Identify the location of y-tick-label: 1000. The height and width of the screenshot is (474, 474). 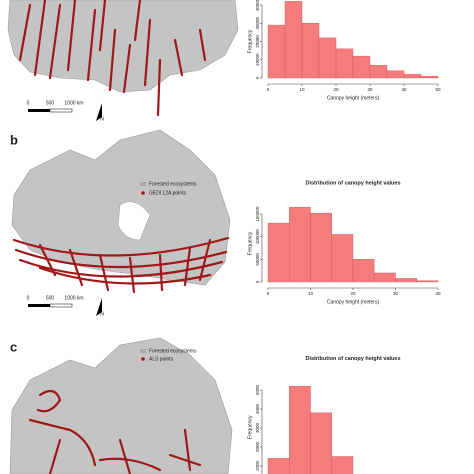
(257, 465).